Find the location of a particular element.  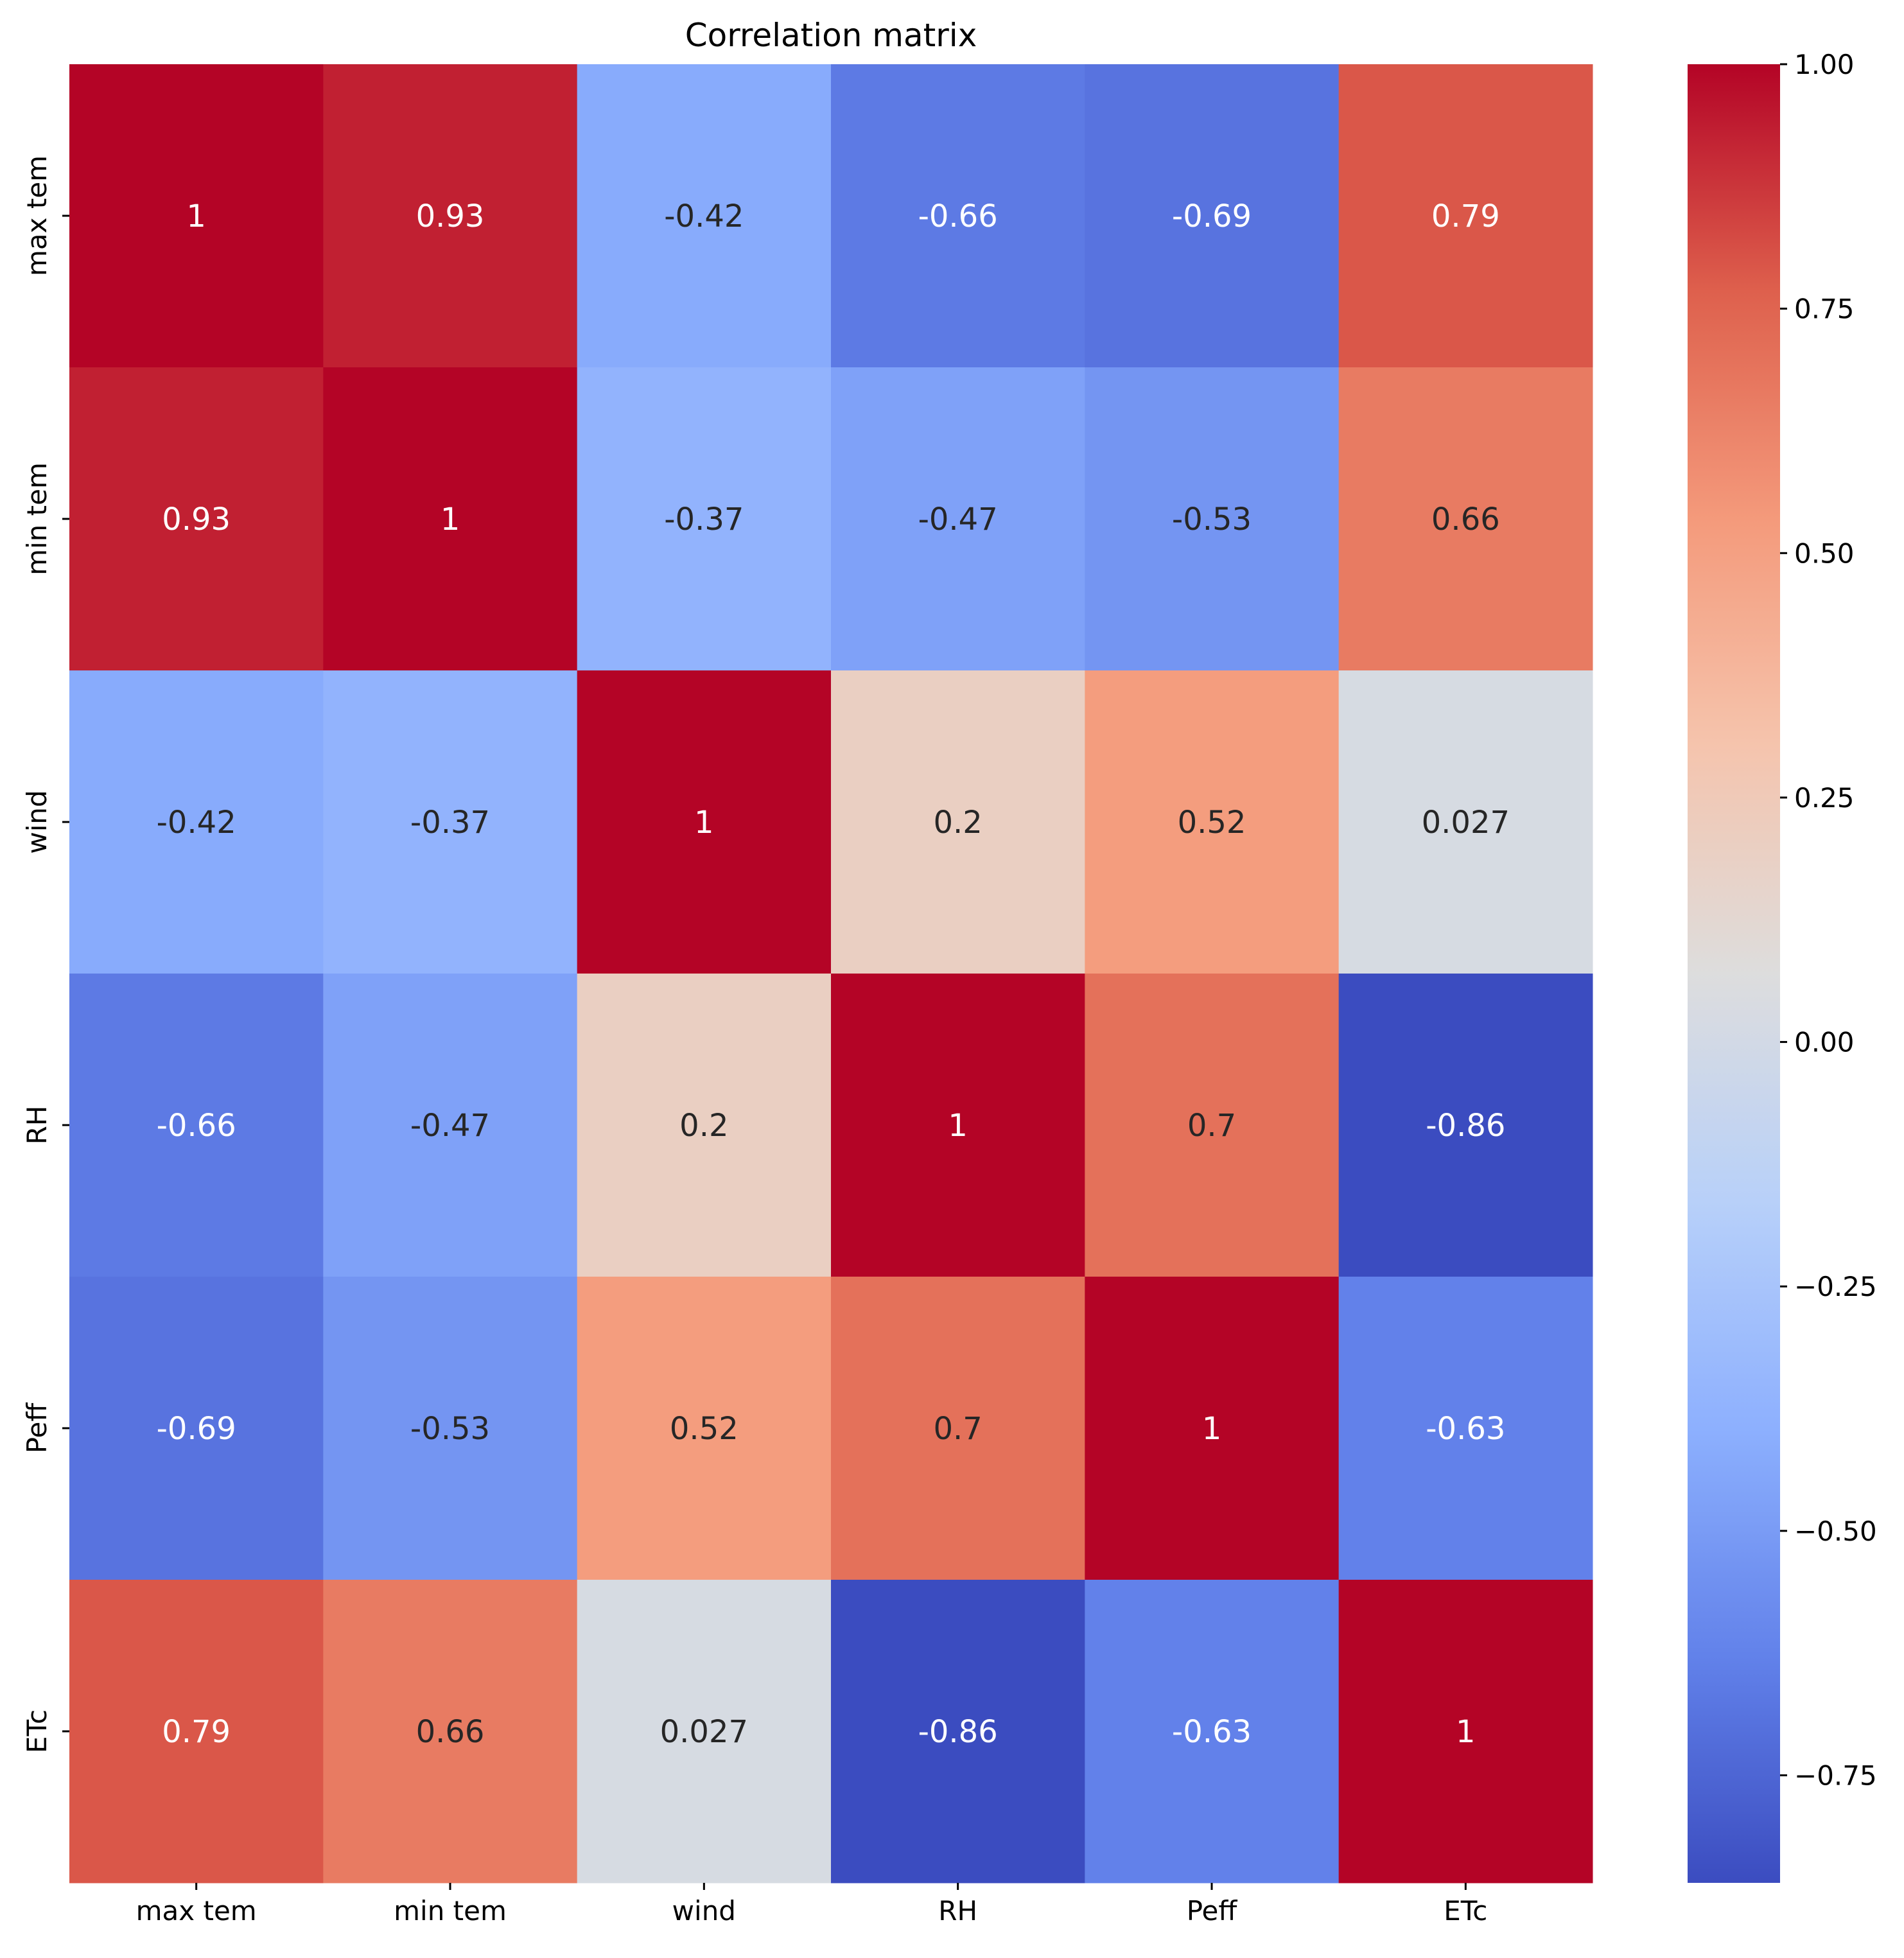

colorbar-tick-label: 0.75 is located at coordinates (1824, 309).